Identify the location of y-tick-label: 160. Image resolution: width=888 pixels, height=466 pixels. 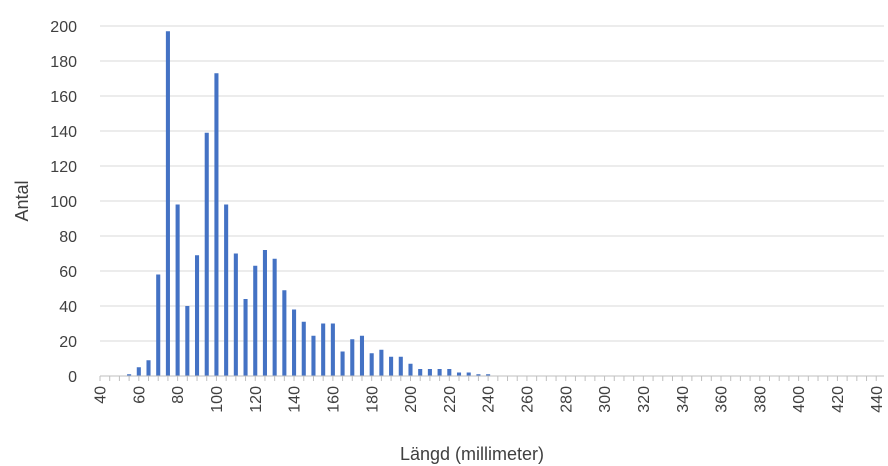
(63, 97).